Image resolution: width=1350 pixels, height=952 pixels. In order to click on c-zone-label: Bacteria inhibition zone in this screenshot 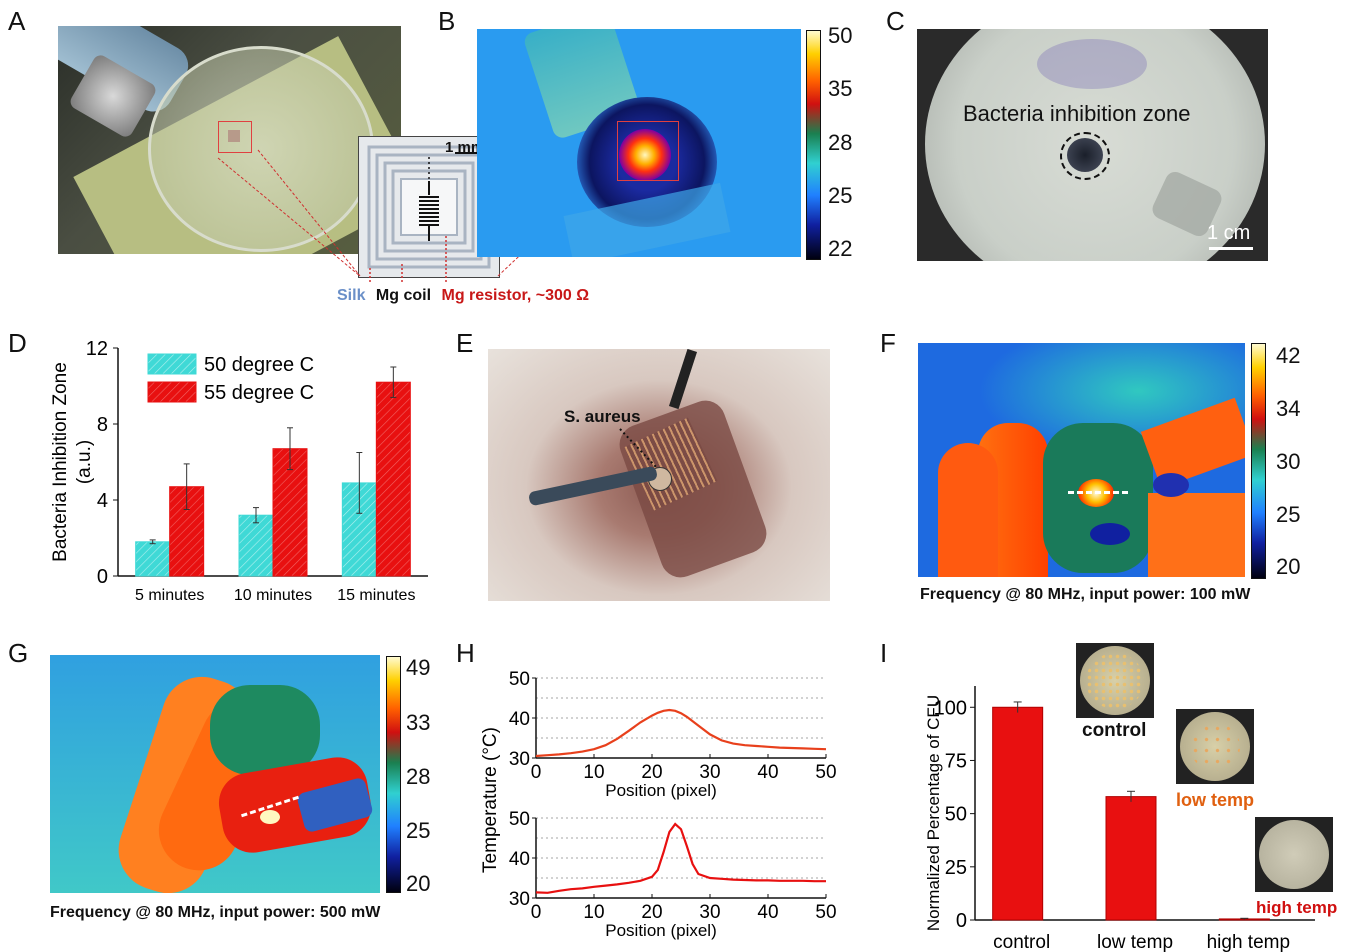, I will do `click(1077, 113)`.